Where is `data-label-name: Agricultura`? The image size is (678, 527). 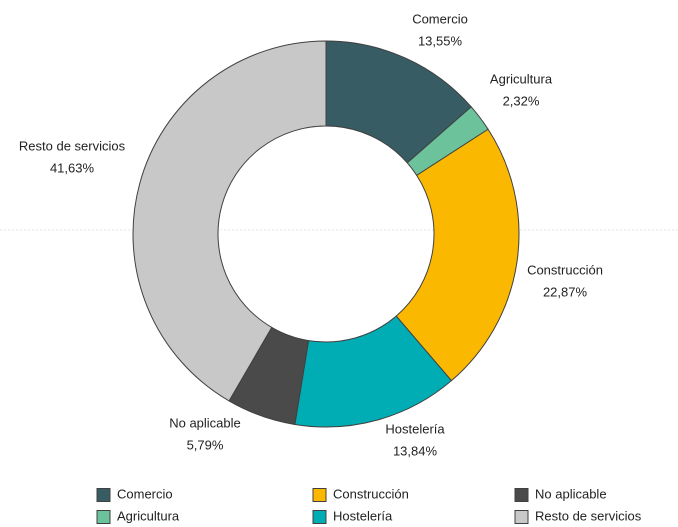 data-label-name: Agricultura is located at coordinates (521, 78).